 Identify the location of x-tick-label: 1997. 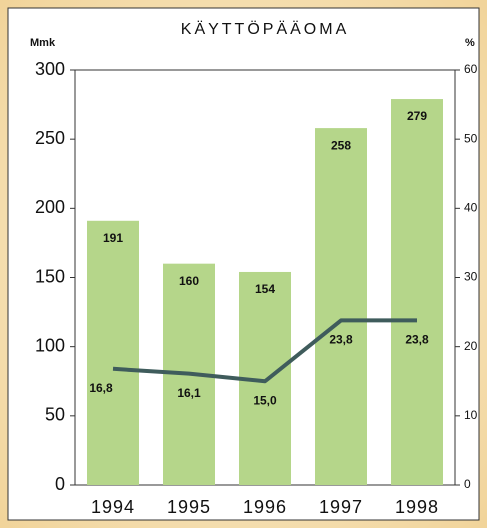
(341, 507).